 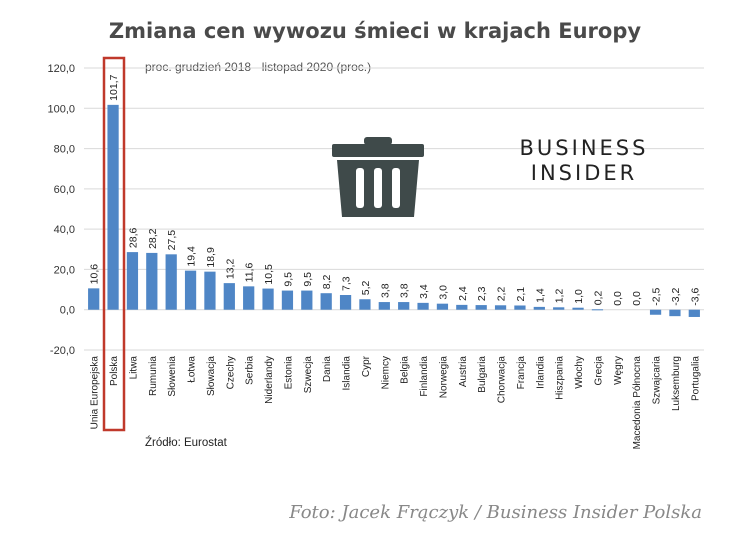 I want to click on data-label: 1,4, so click(x=540, y=295).